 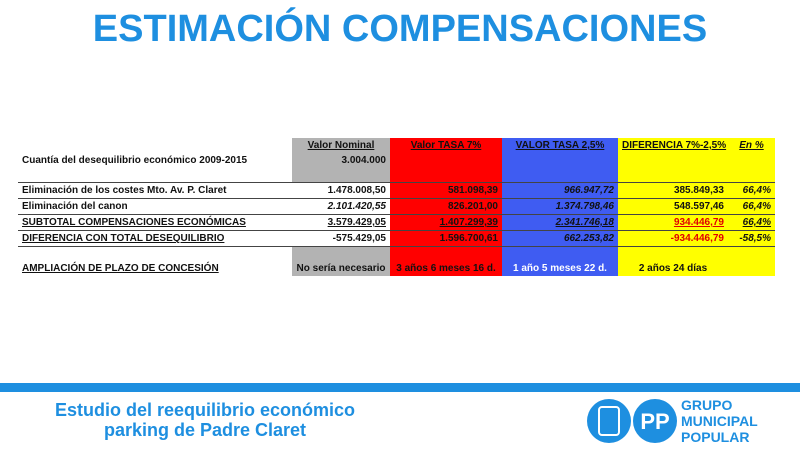 What do you see at coordinates (446, 222) in the screenshot?
I see `cell: 1.407.299,39` at bounding box center [446, 222].